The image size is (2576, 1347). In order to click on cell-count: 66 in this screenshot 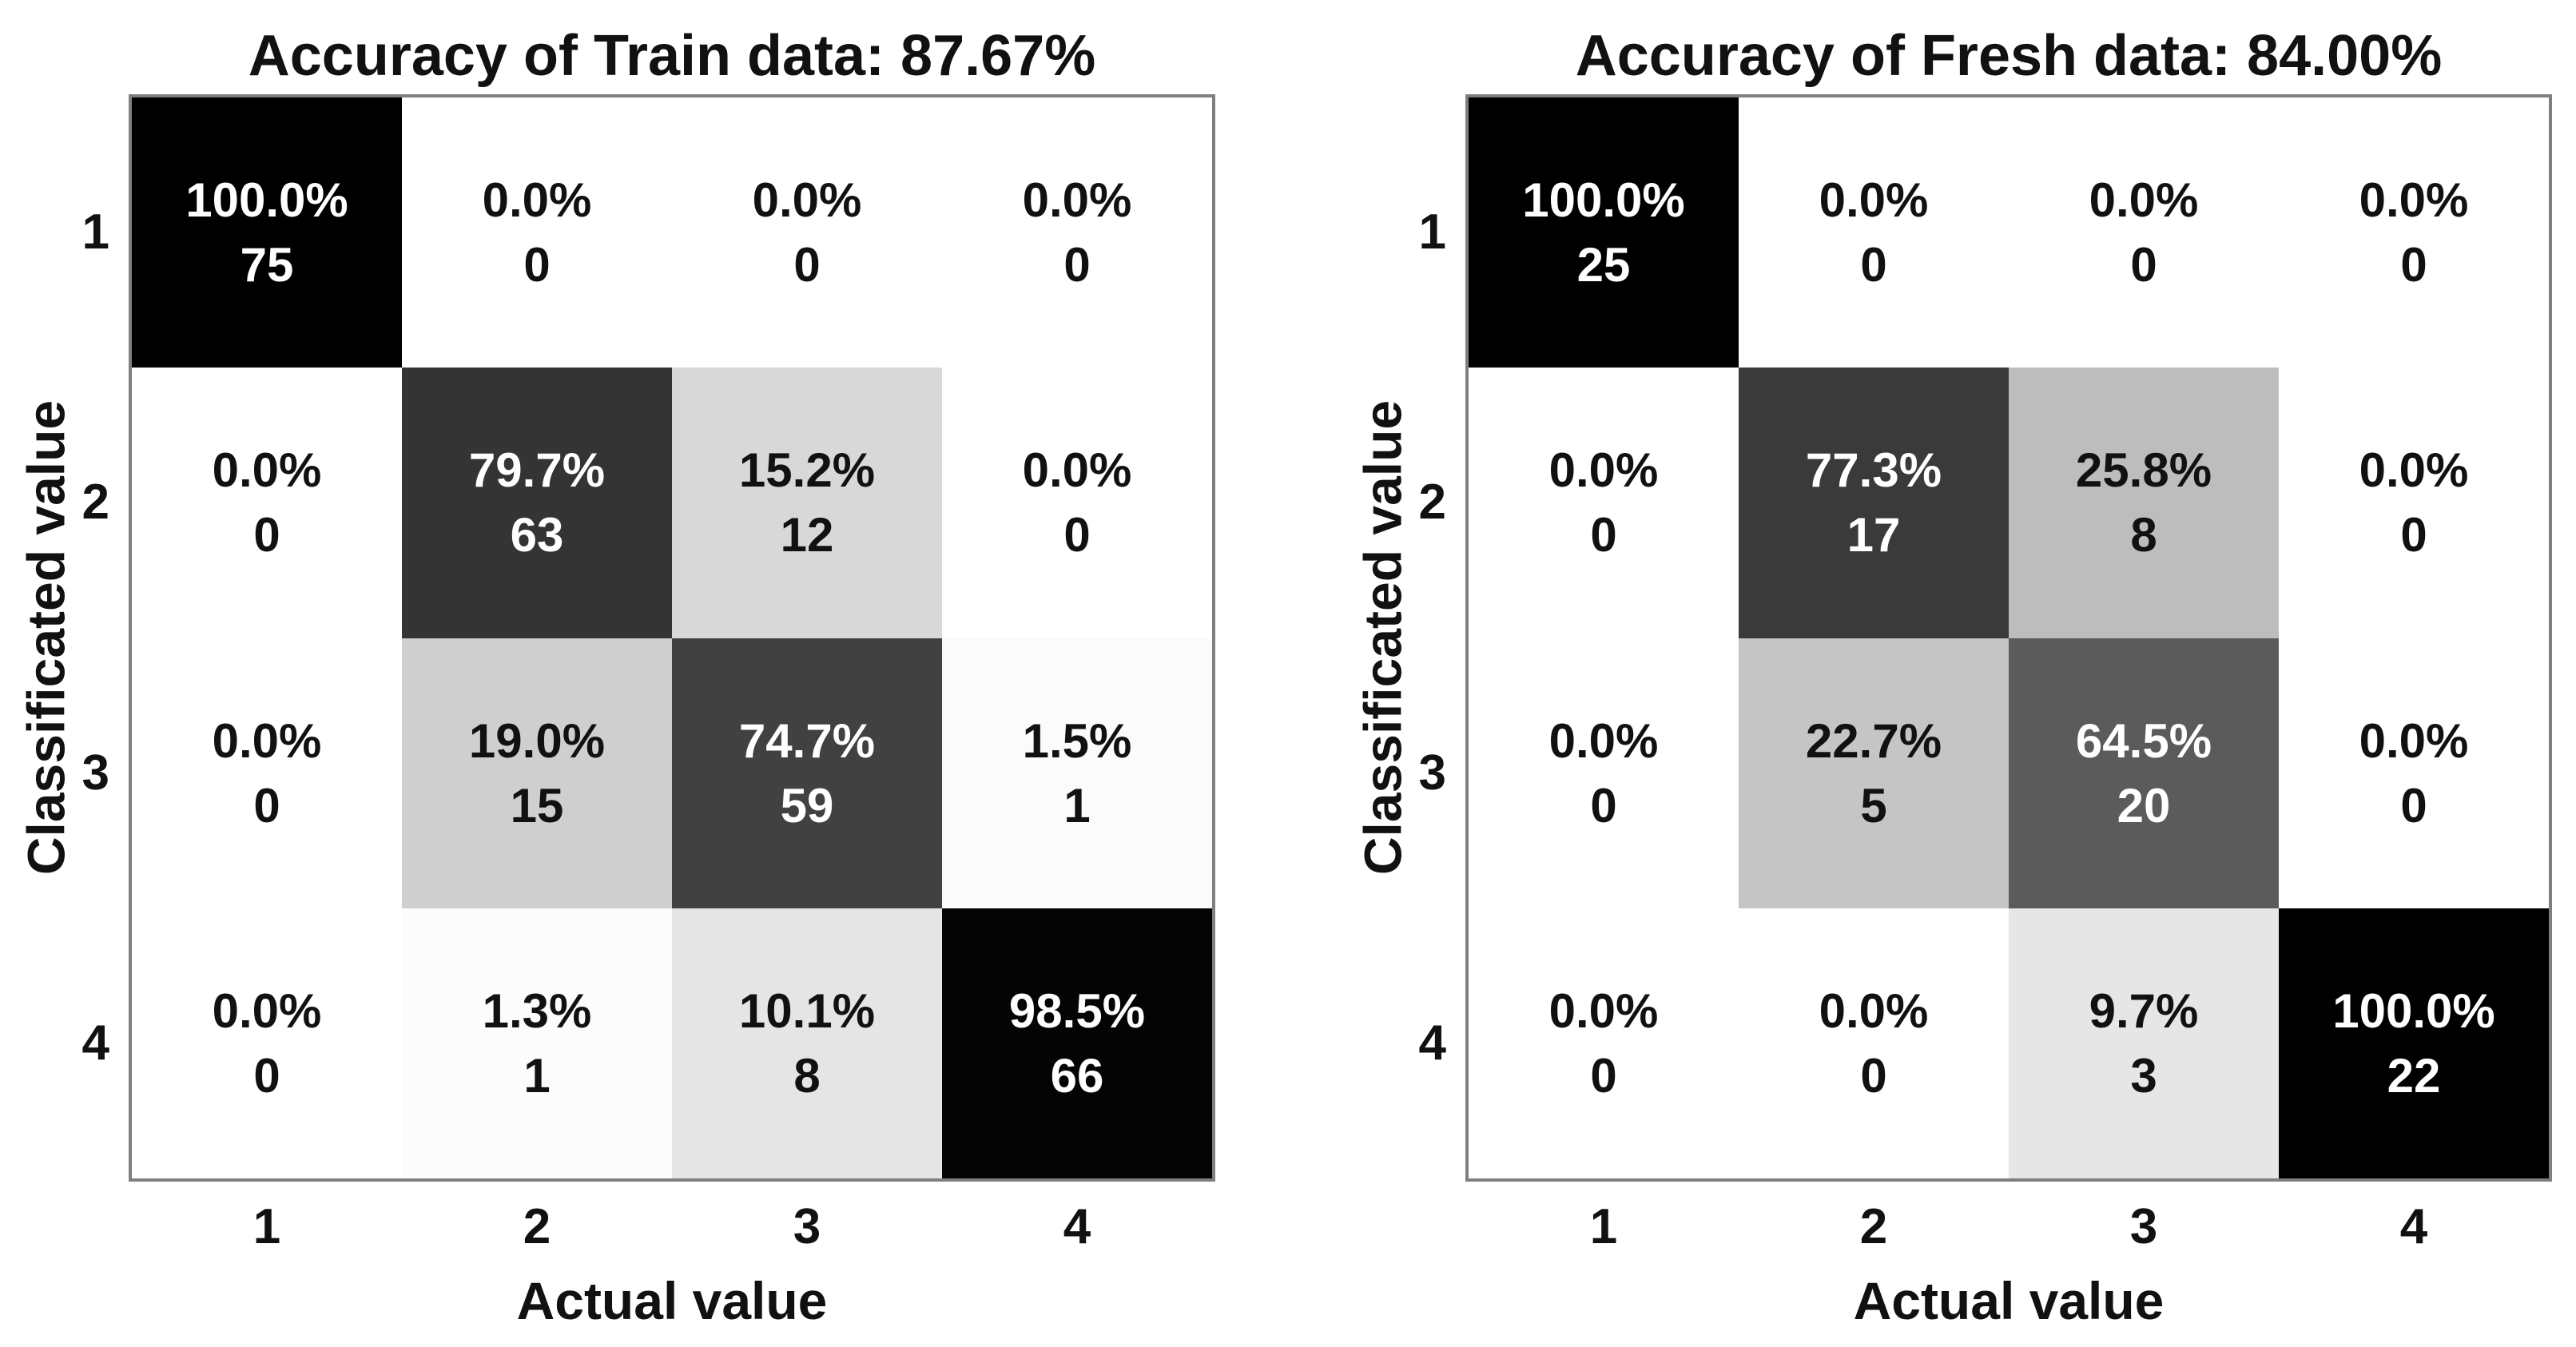, I will do `click(1077, 1075)`.